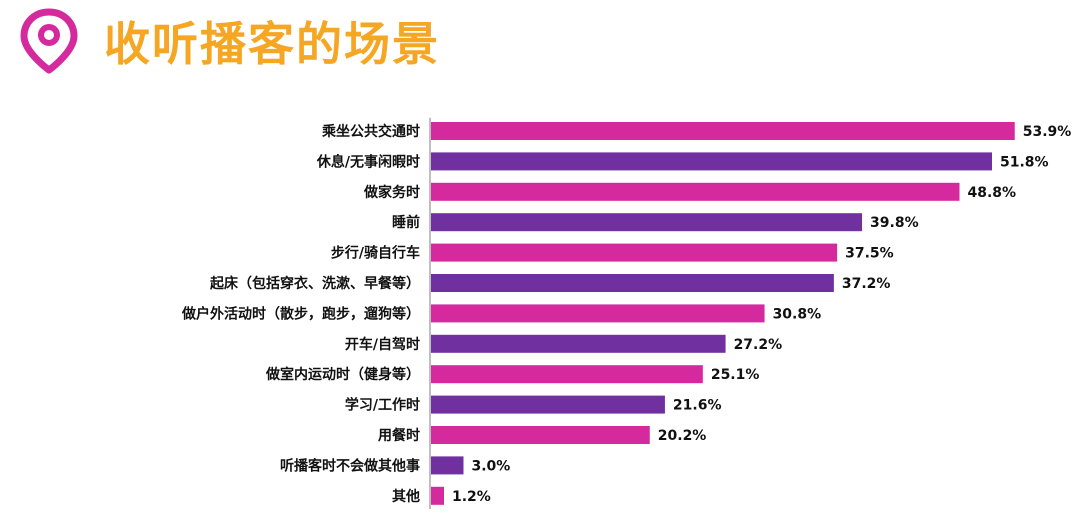  I want to click on category-label: 乘坐公共交通时, so click(370, 131).